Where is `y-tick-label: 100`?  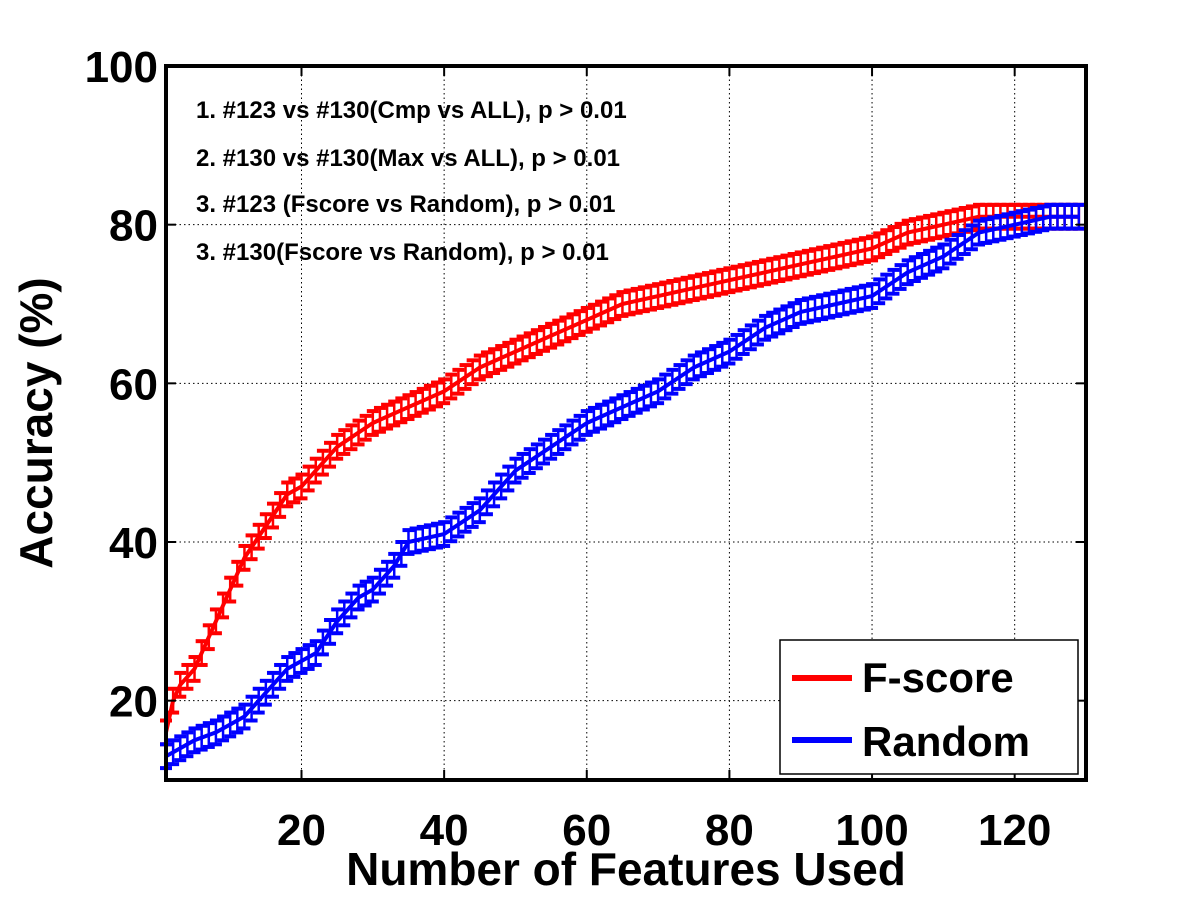
y-tick-label: 100 is located at coordinates (121, 67).